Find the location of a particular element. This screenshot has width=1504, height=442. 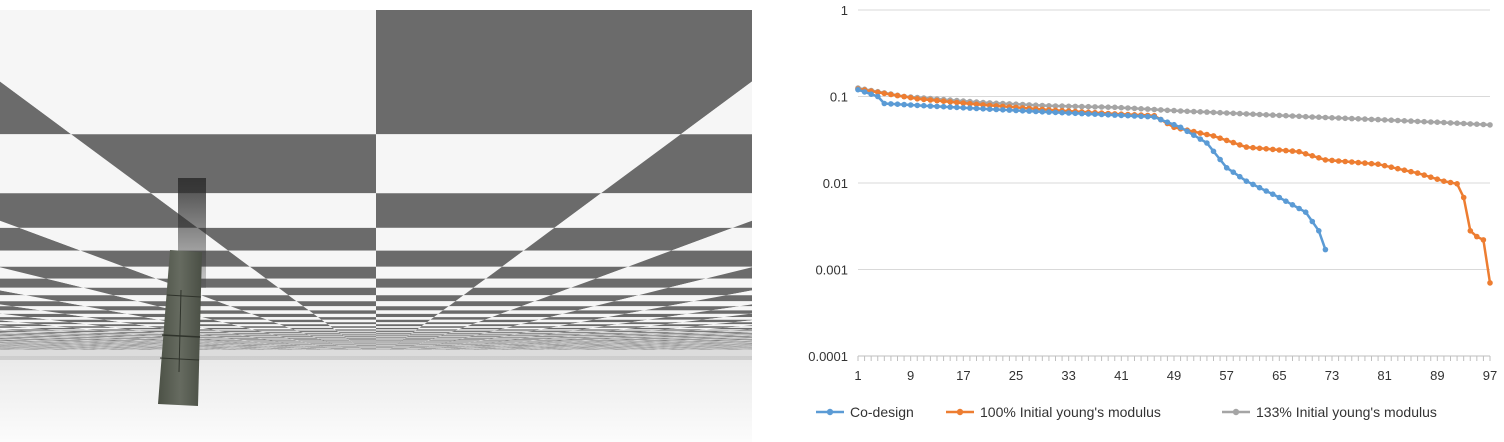

beam is located at coordinates (180, 328).